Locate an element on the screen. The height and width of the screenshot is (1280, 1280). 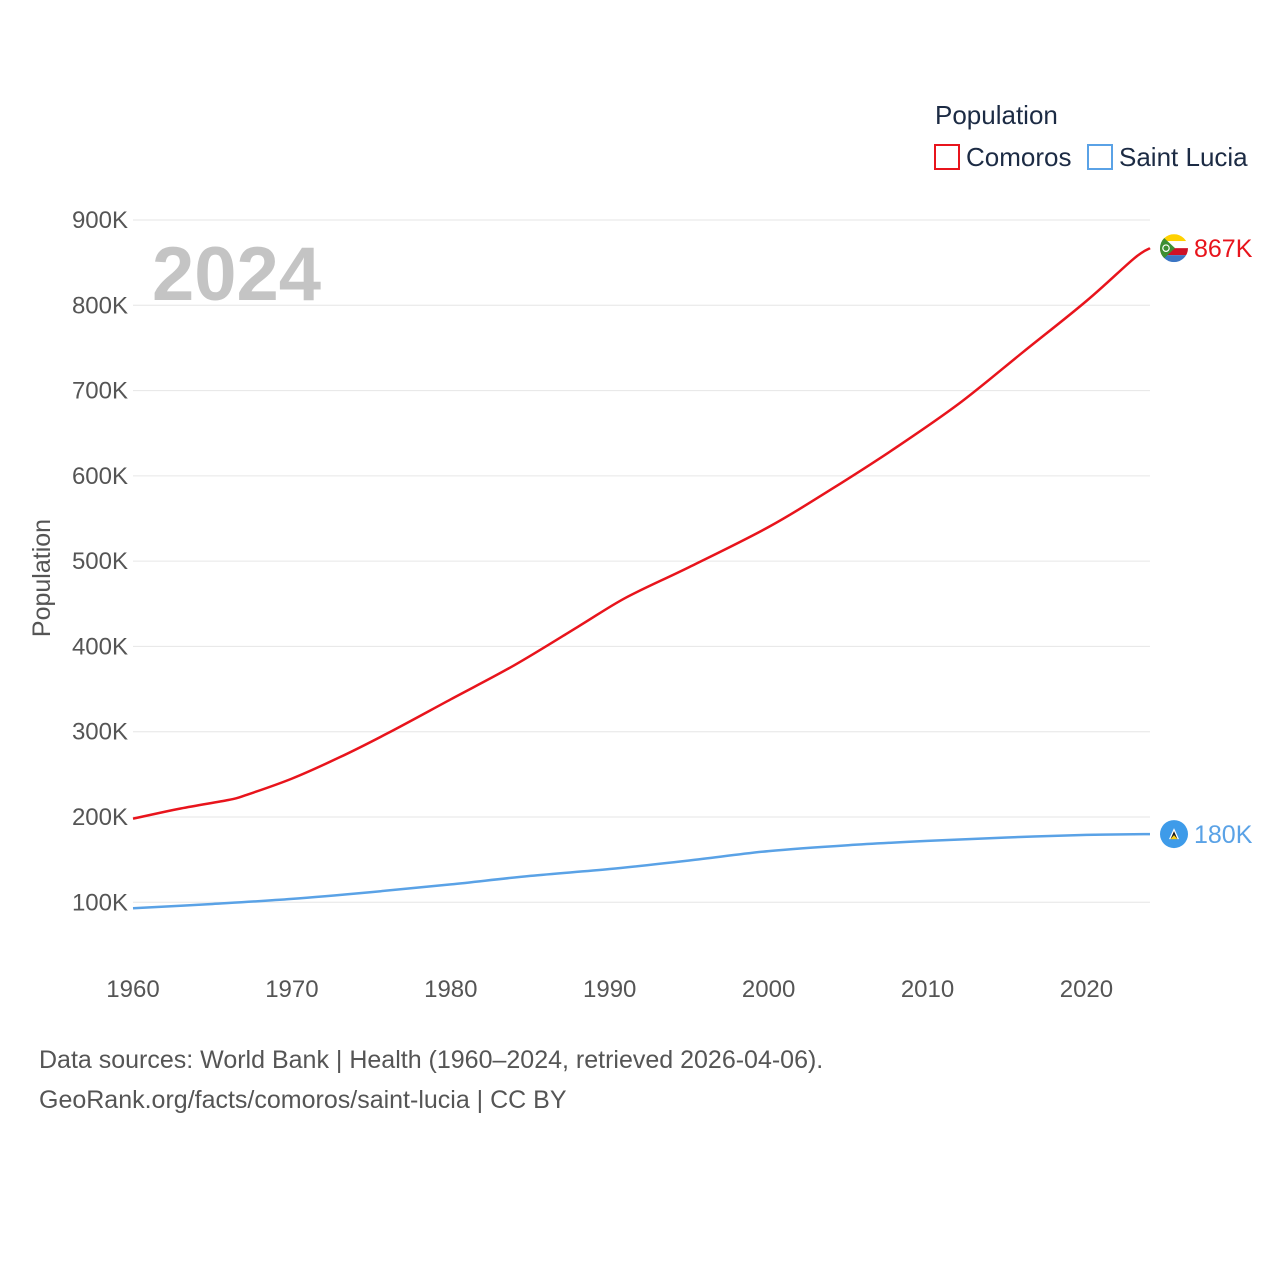
y-axis-ticks: 100K 200K 300K 400K 500K 600K 700K 800K 900K is located at coordinates (100, 561).